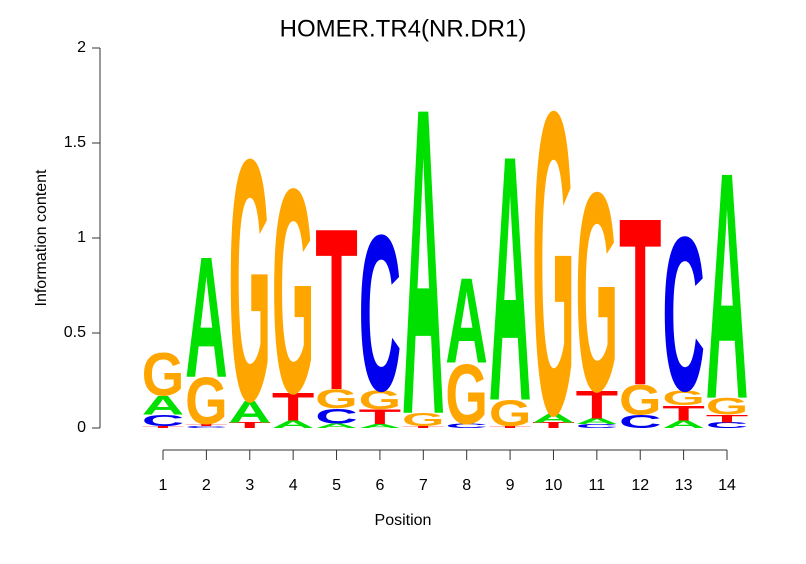 This screenshot has height=564, width=806. What do you see at coordinates (510, 485) in the screenshot?
I see `x-tick-label: 9` at bounding box center [510, 485].